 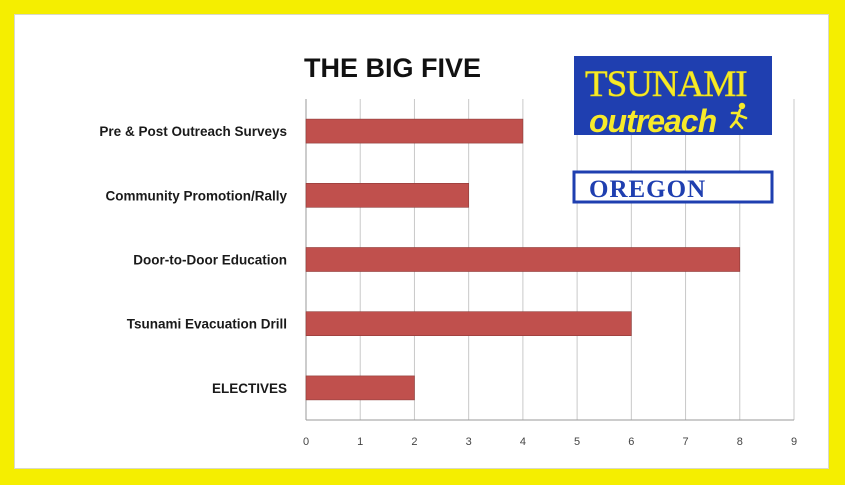 I want to click on category-label: Pre & Post Outreach Surveys, so click(x=193, y=131).